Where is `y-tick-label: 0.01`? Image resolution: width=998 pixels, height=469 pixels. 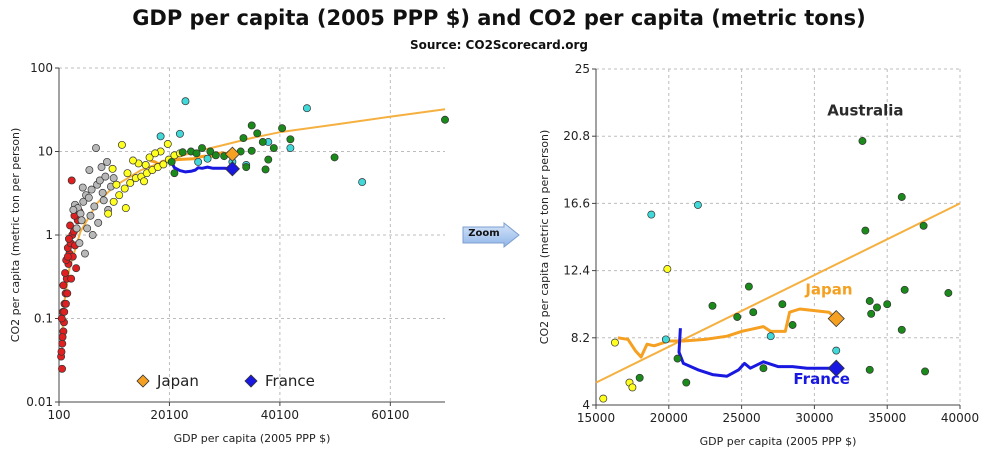
y-tick-label: 0.01 is located at coordinates (39, 402).